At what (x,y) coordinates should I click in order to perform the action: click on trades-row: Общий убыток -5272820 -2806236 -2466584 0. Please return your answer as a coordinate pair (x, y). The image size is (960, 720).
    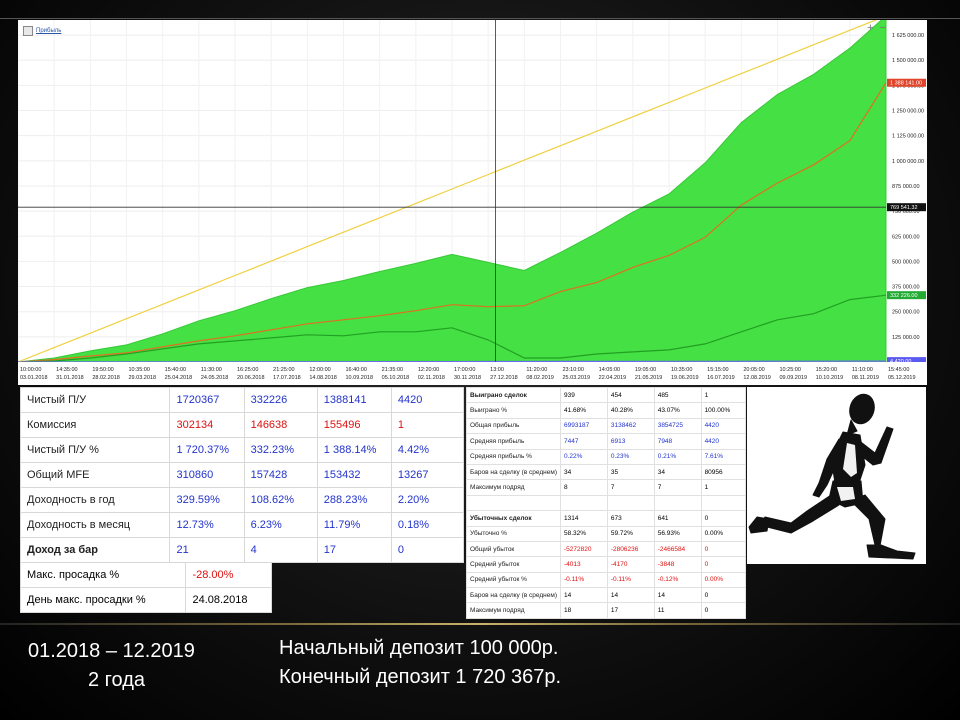
    Looking at the image, I should click on (606, 549).